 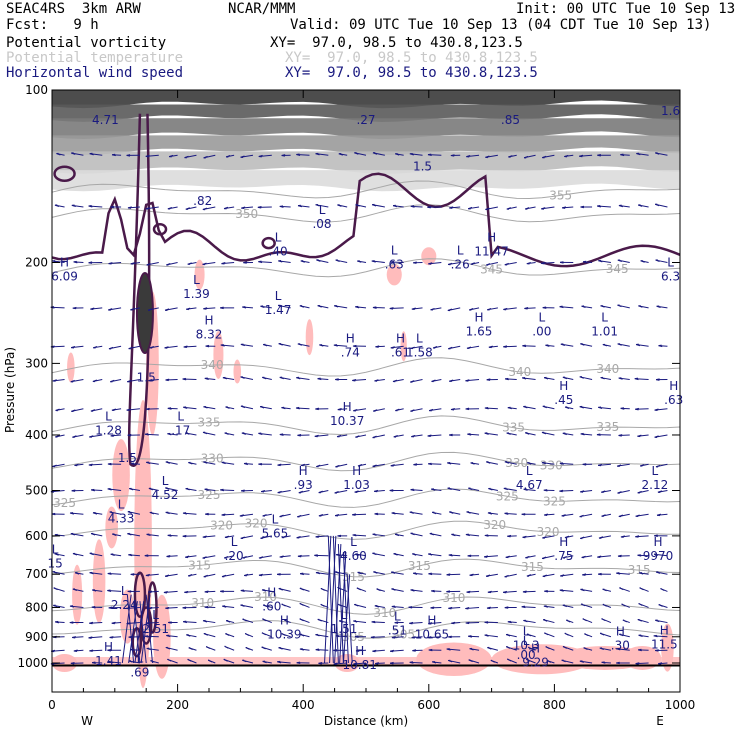 I want to click on theta-label-325-0: 325, so click(x=64, y=503).